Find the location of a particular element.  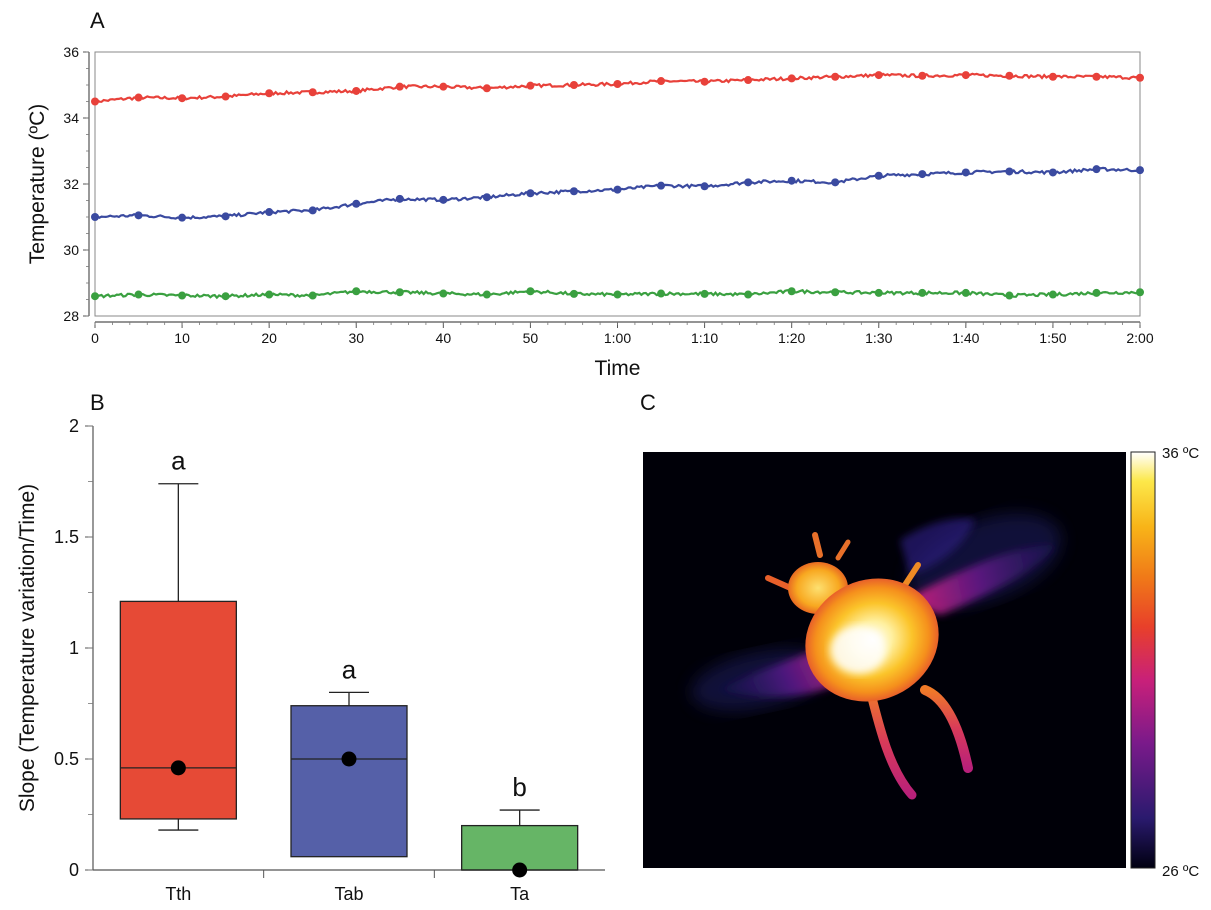

y-tick-label: 34 is located at coordinates (71, 118).